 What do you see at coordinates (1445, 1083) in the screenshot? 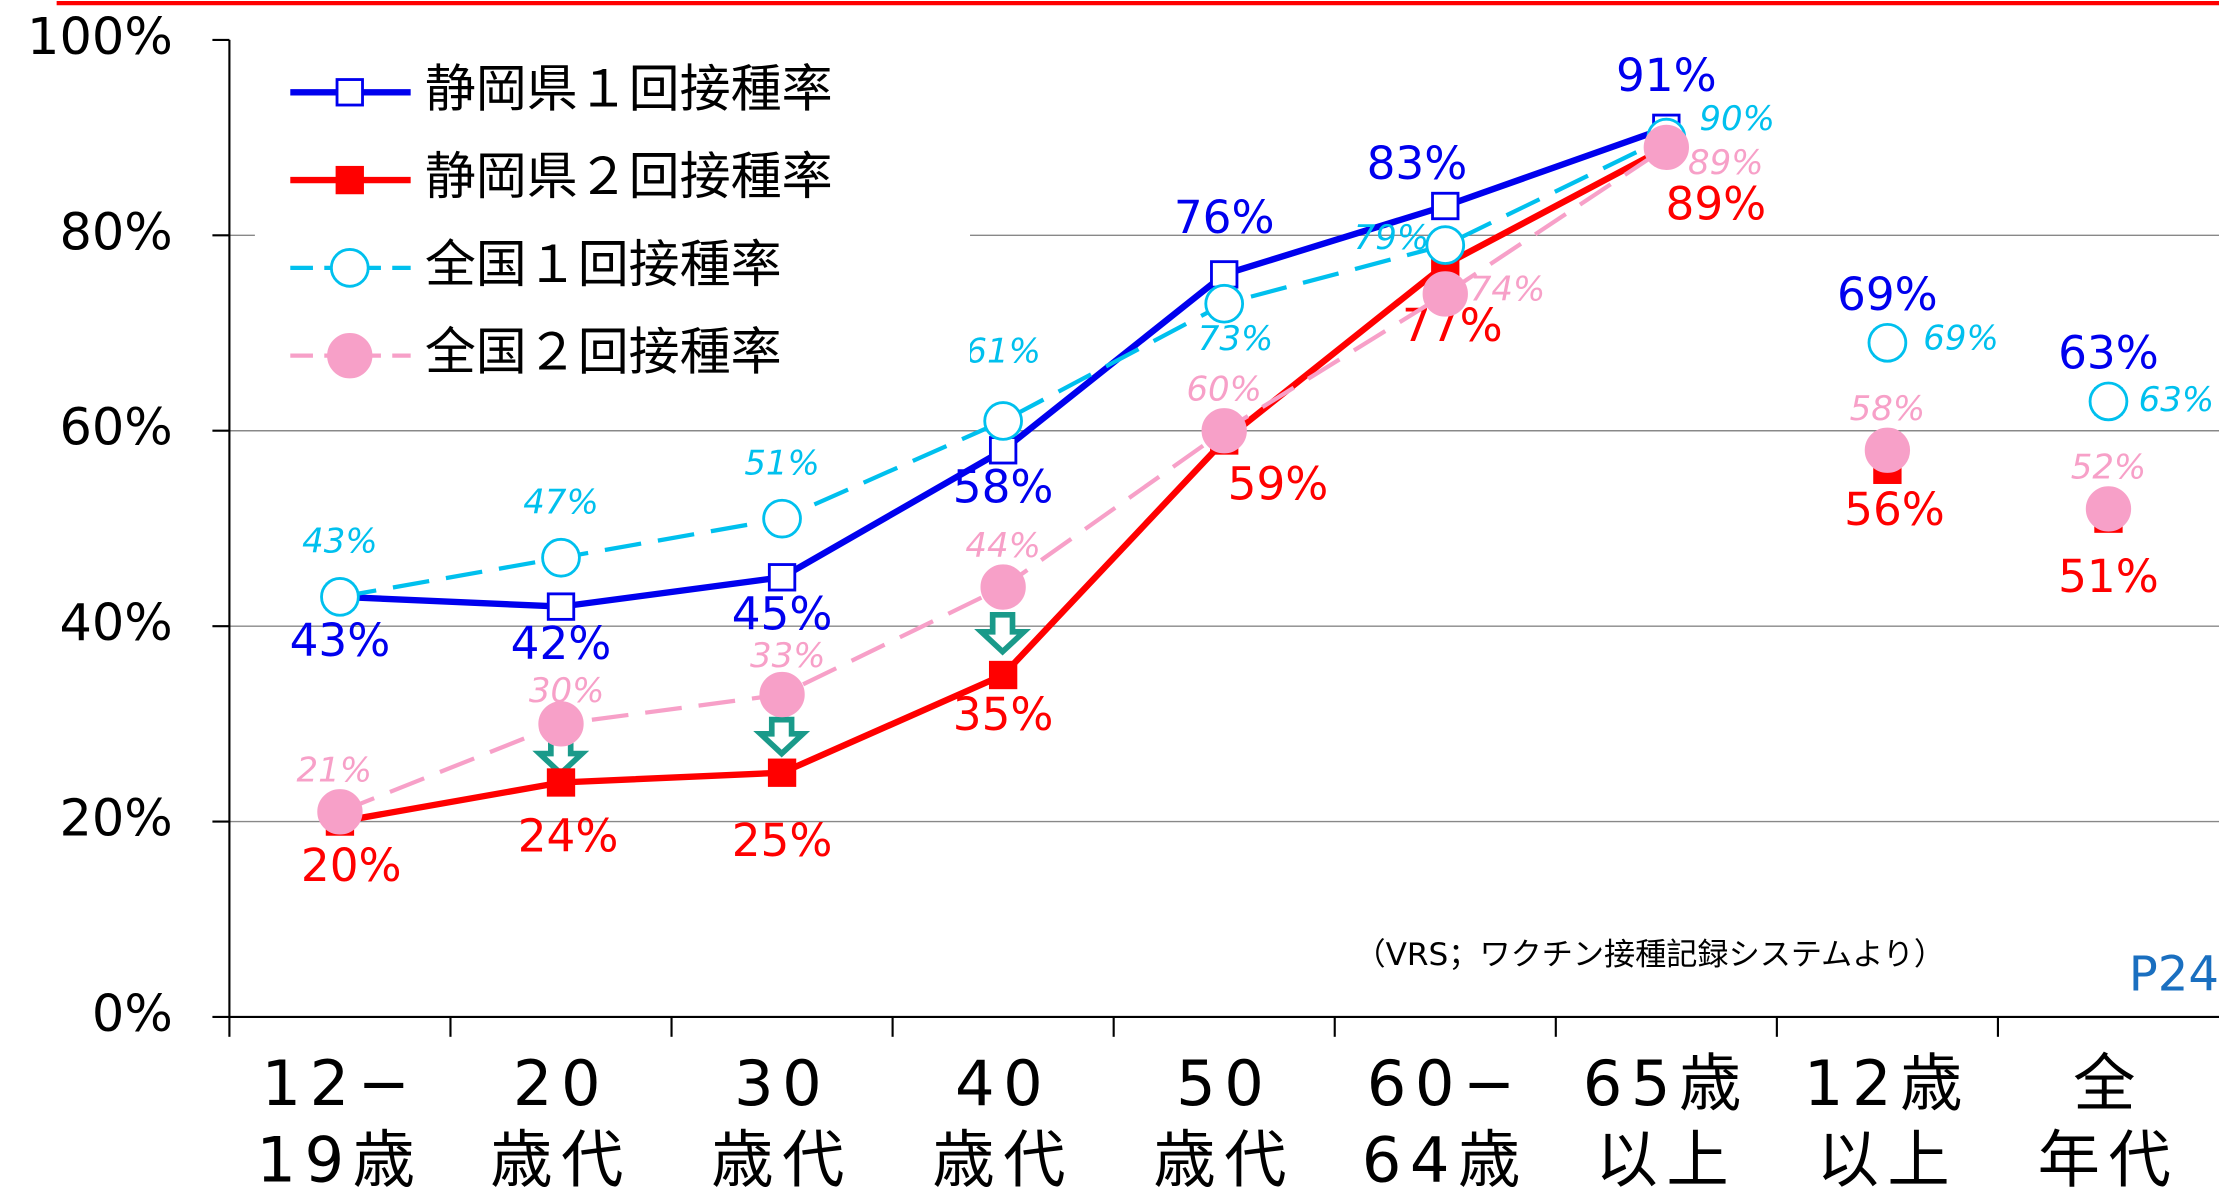
I see `x-tick-label: 60−` at bounding box center [1445, 1083].